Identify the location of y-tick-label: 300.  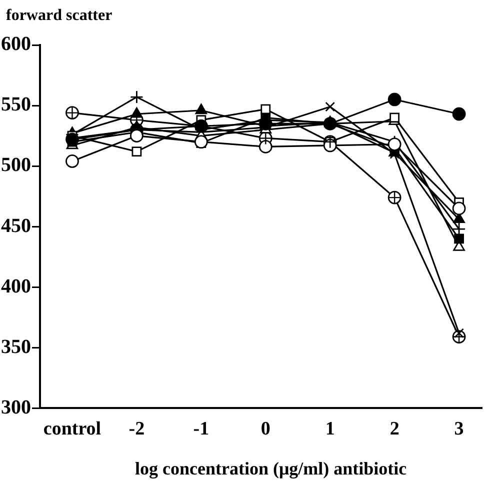
(16, 407).